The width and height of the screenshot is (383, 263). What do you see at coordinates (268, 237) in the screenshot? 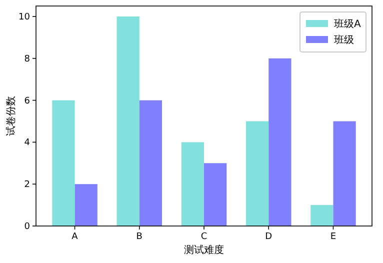
I see `x-tick-label: D` at bounding box center [268, 237].